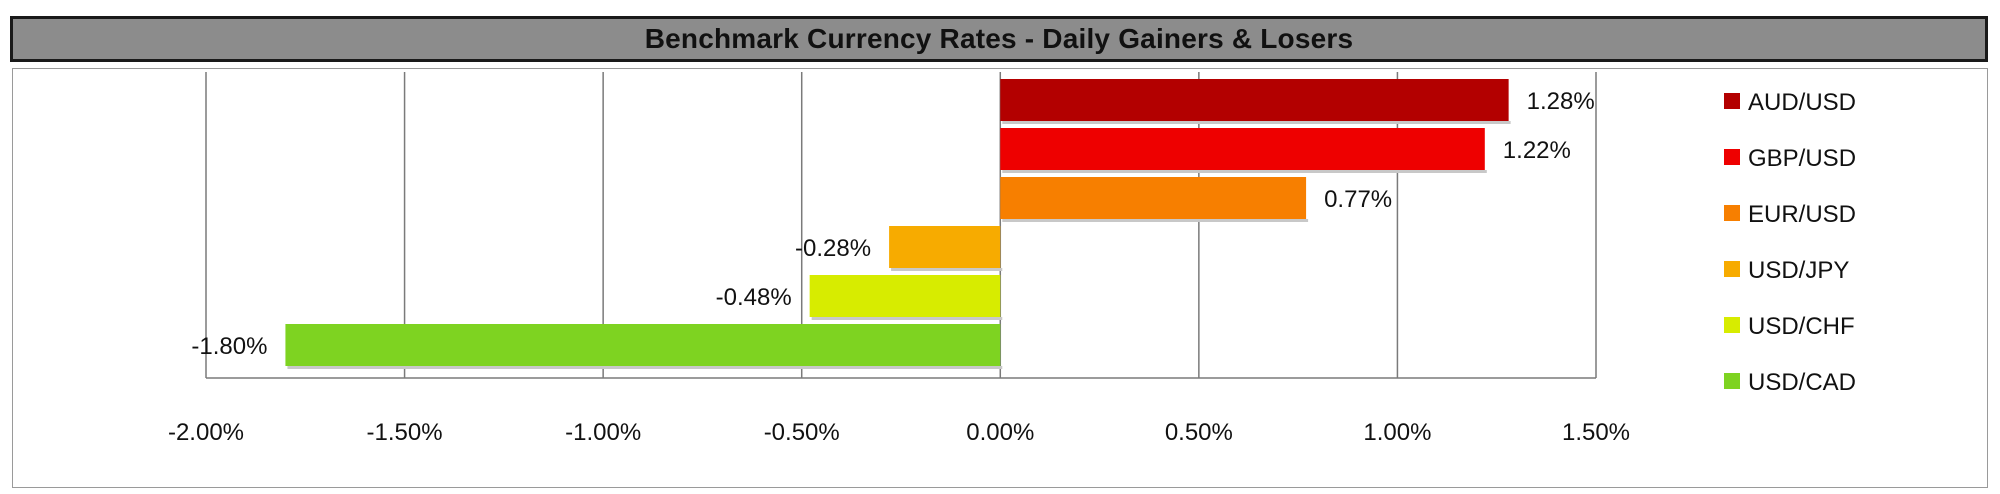  I want to click on data-label-eur-usd: 0.77%, so click(1358, 199).